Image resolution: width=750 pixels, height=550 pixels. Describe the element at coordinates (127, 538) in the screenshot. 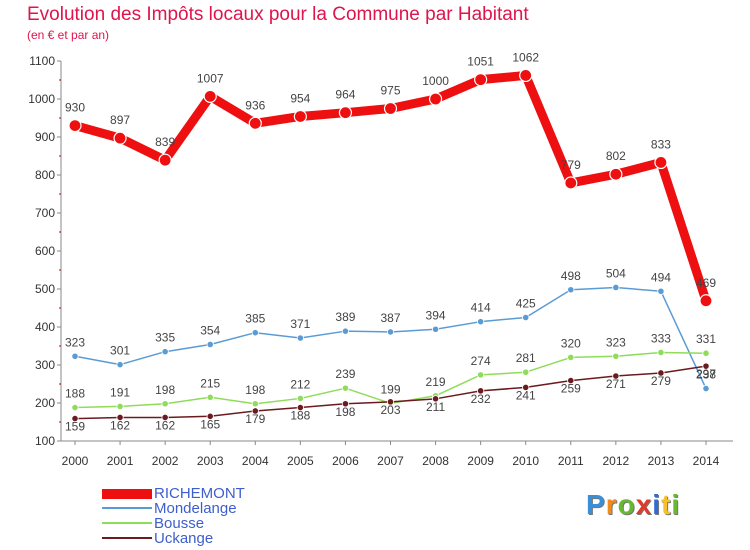

I see `legend-swatch-uckange` at that location.